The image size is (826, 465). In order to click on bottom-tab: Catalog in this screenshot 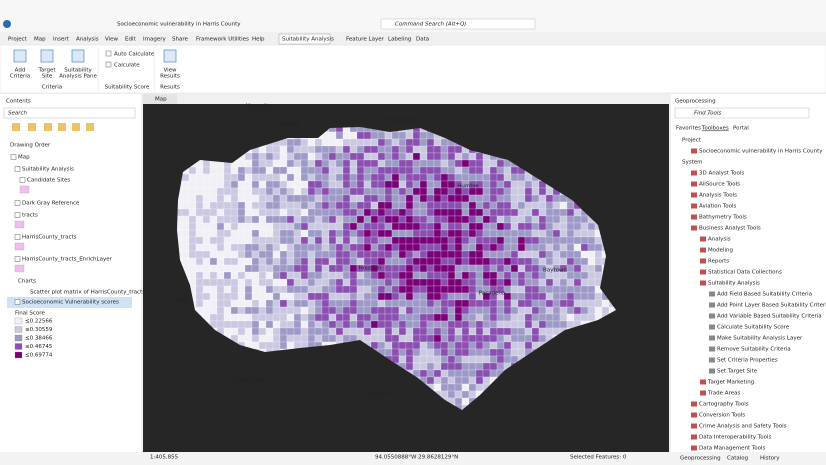, I will do `click(737, 459)`.